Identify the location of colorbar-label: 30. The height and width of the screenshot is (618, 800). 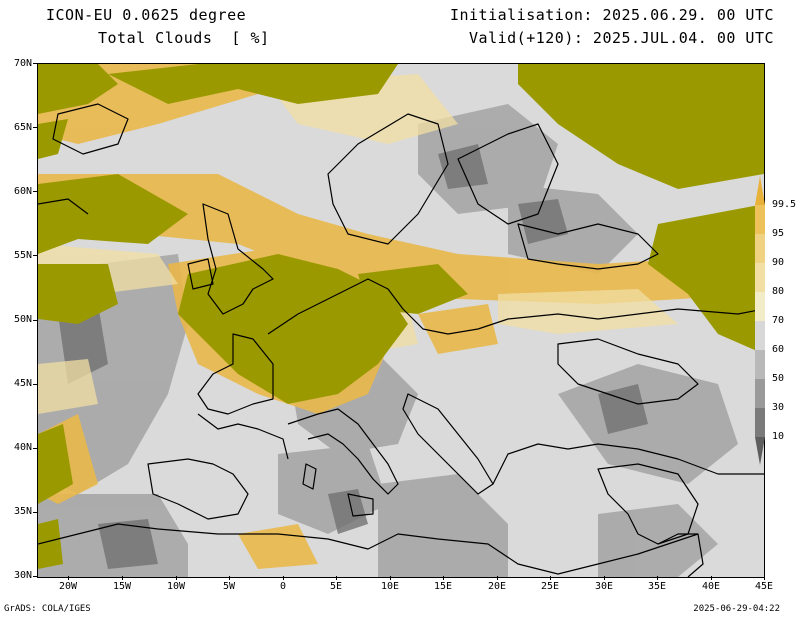
(778, 407).